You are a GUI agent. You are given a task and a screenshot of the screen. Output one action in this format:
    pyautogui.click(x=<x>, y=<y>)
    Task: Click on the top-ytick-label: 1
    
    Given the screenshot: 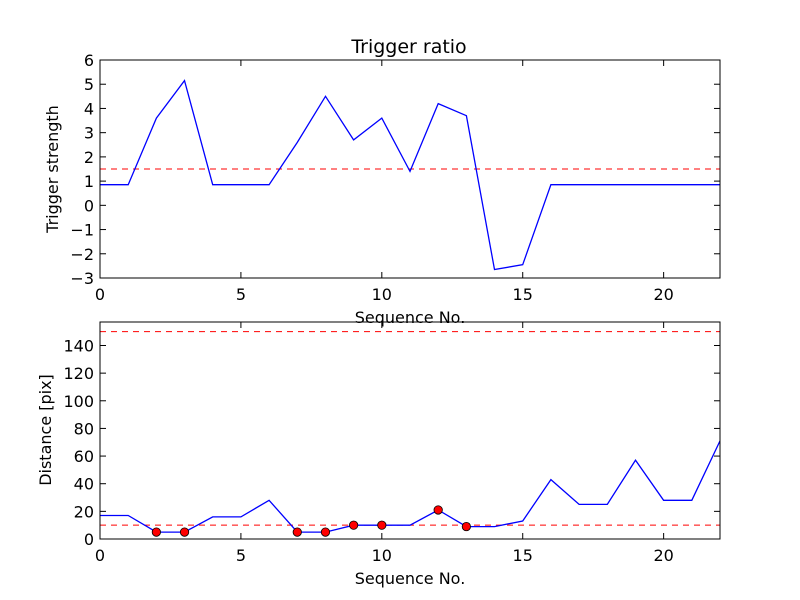 What is the action you would take?
    pyautogui.click(x=89, y=181)
    